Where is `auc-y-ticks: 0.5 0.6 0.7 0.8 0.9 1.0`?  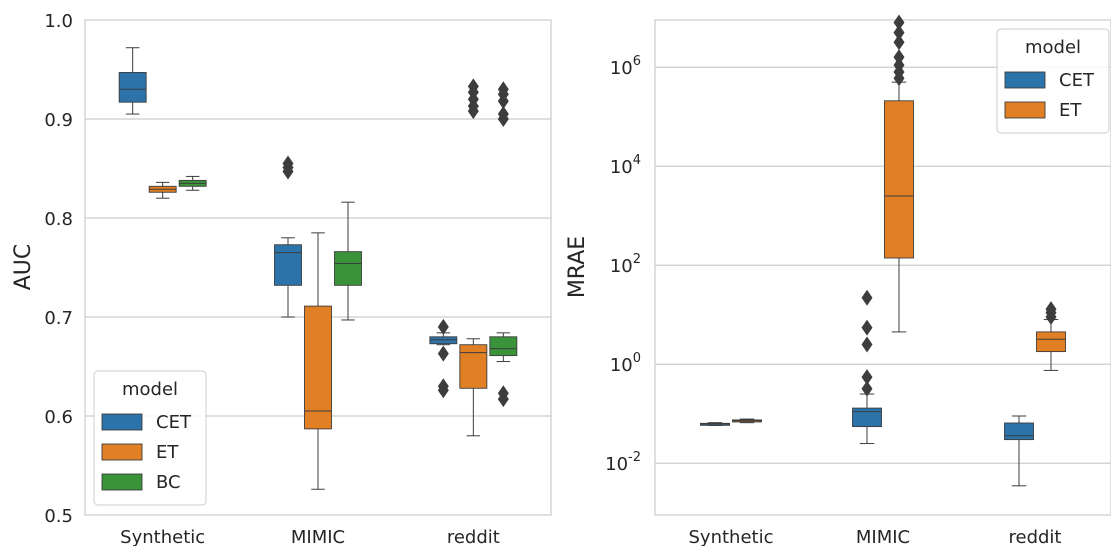 auc-y-ticks: 0.5 0.6 0.7 0.8 0.9 1.0 is located at coordinates (58, 269).